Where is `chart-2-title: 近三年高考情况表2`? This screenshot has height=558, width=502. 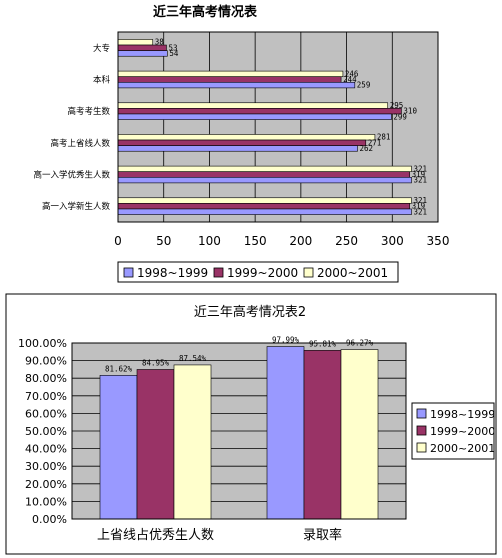 chart-2-title: 近三年高考情况表2 is located at coordinates (250, 312).